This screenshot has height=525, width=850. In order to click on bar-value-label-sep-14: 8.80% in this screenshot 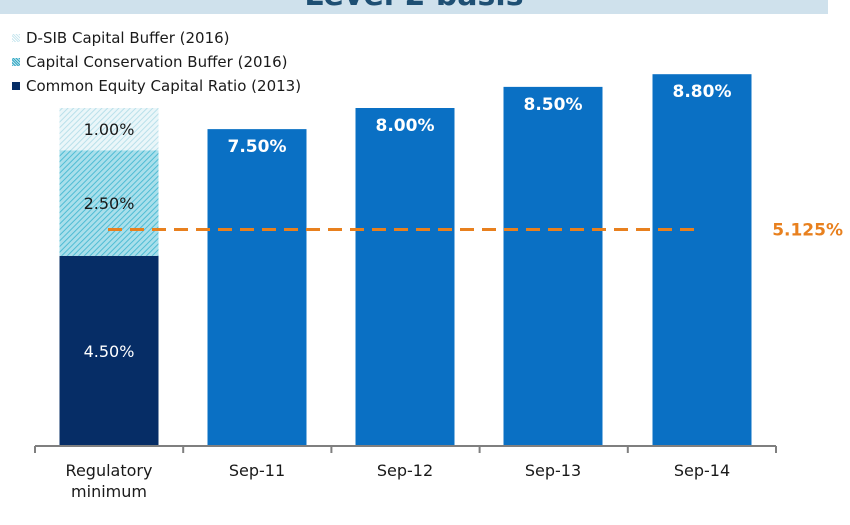, I will do `click(702, 92)`.